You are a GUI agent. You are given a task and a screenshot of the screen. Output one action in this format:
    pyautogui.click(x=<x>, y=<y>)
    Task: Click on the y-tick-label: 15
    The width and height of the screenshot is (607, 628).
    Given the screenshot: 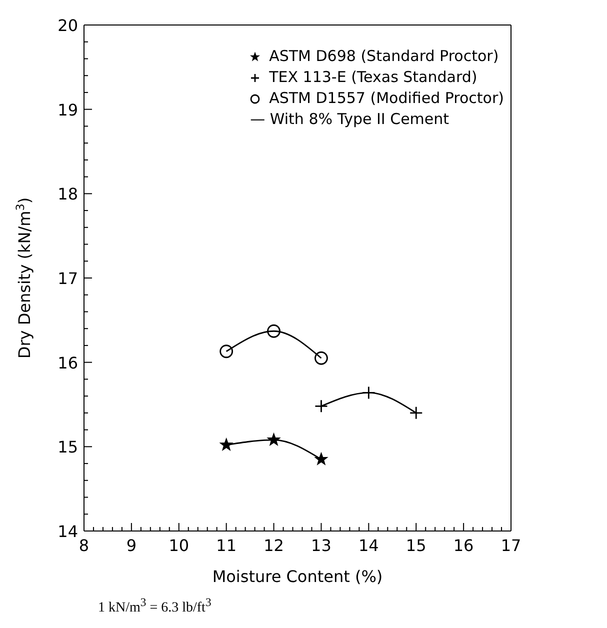 What is the action you would take?
    pyautogui.click(x=68, y=447)
    